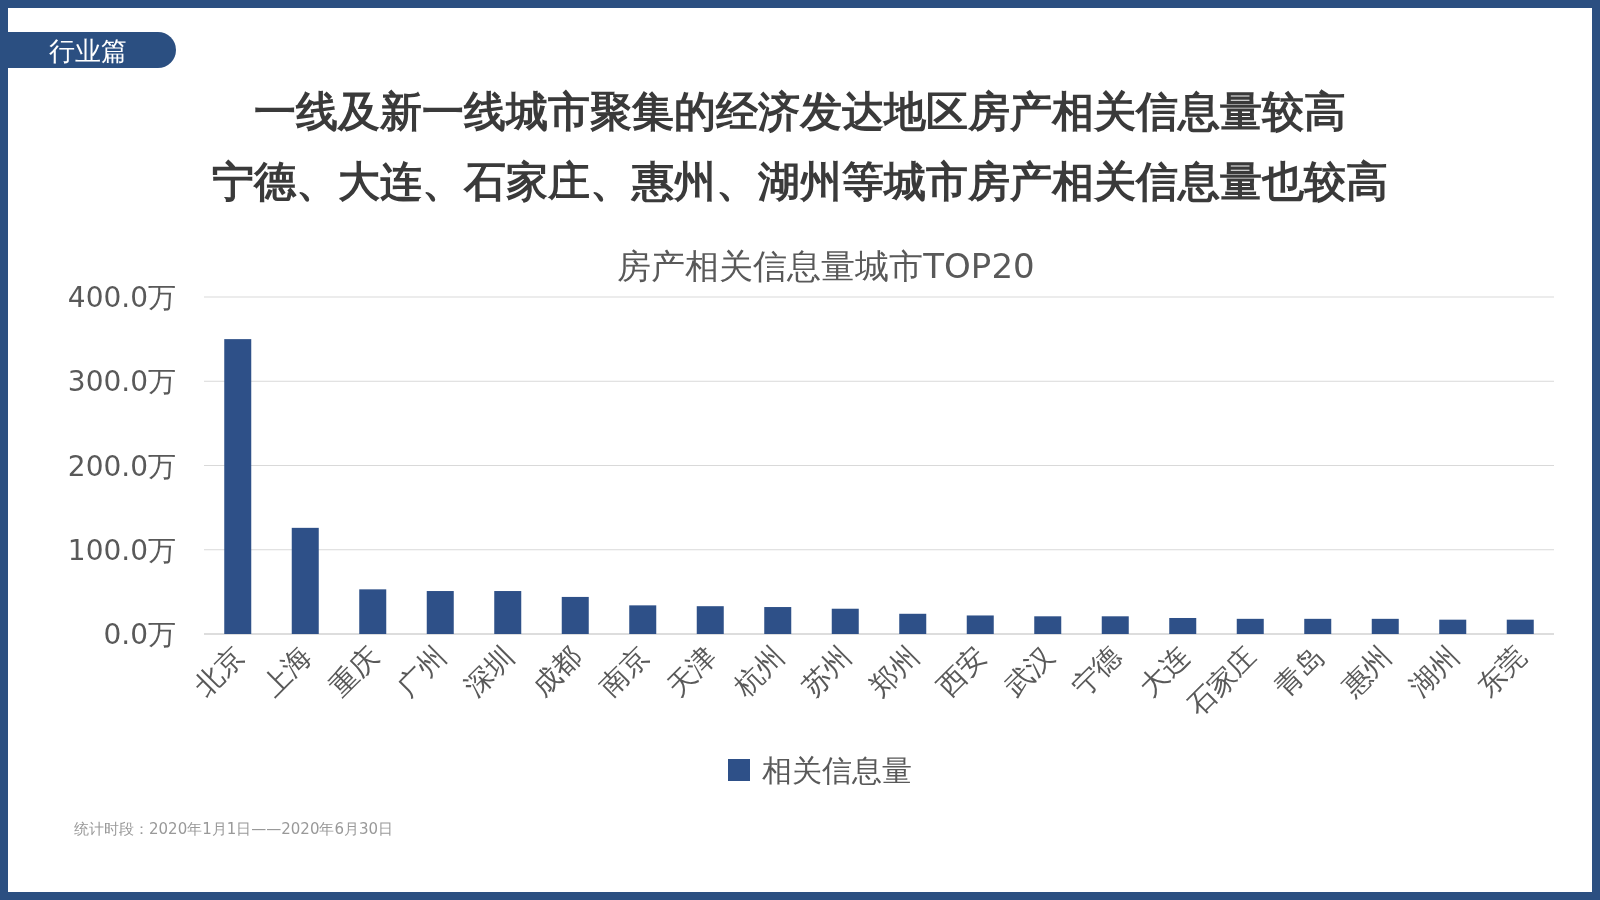  What do you see at coordinates (837, 770) in the screenshot?
I see `legend-label: 相关信息量` at bounding box center [837, 770].